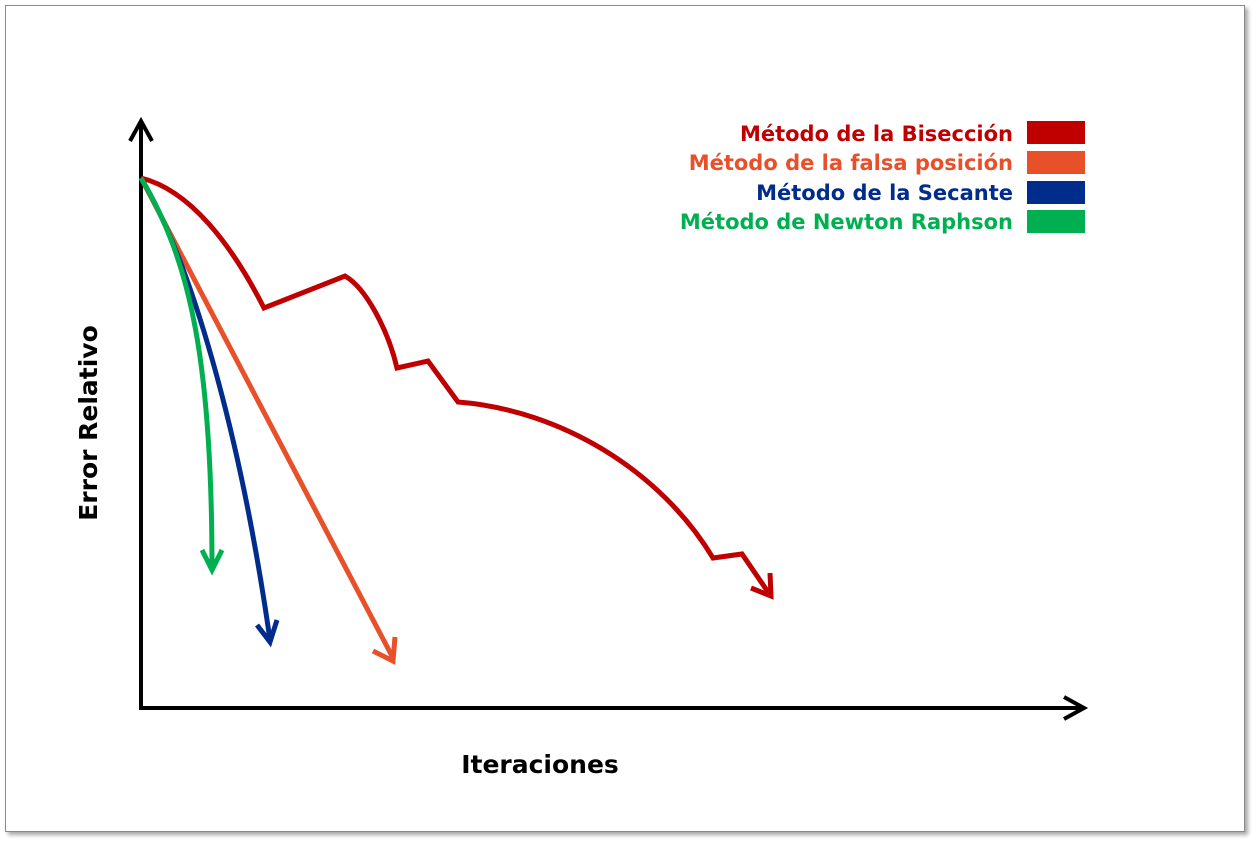  Describe the element at coordinates (876, 134) in the screenshot. I see `legend-label-bisection: Método de la Bisección` at that location.